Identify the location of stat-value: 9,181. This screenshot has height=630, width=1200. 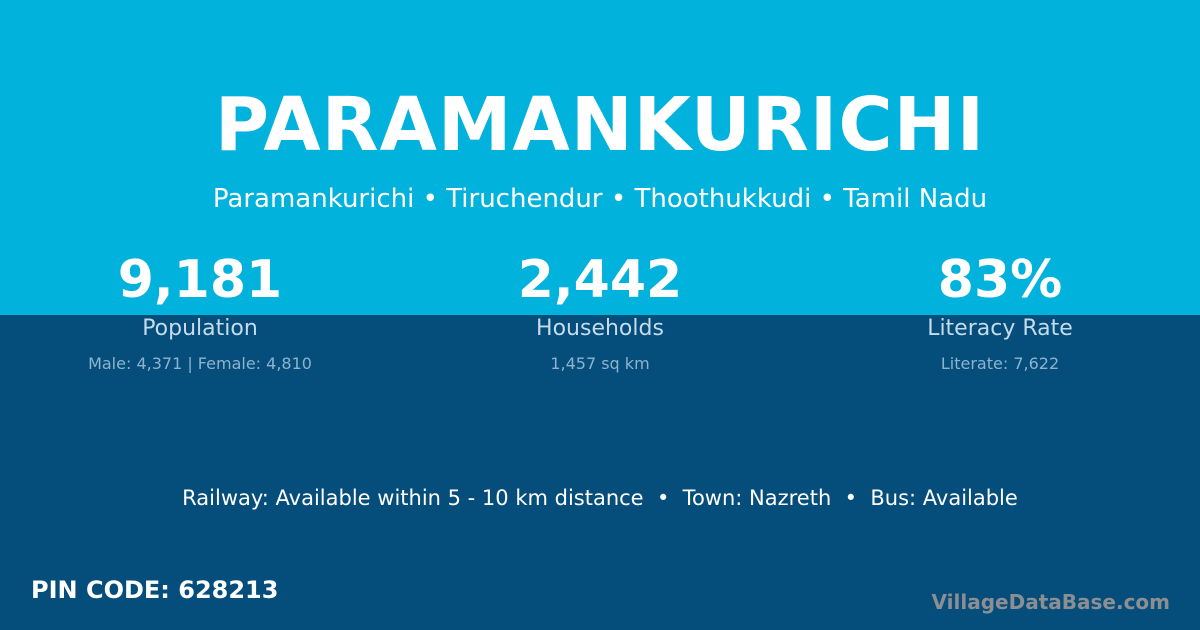
(200, 280).